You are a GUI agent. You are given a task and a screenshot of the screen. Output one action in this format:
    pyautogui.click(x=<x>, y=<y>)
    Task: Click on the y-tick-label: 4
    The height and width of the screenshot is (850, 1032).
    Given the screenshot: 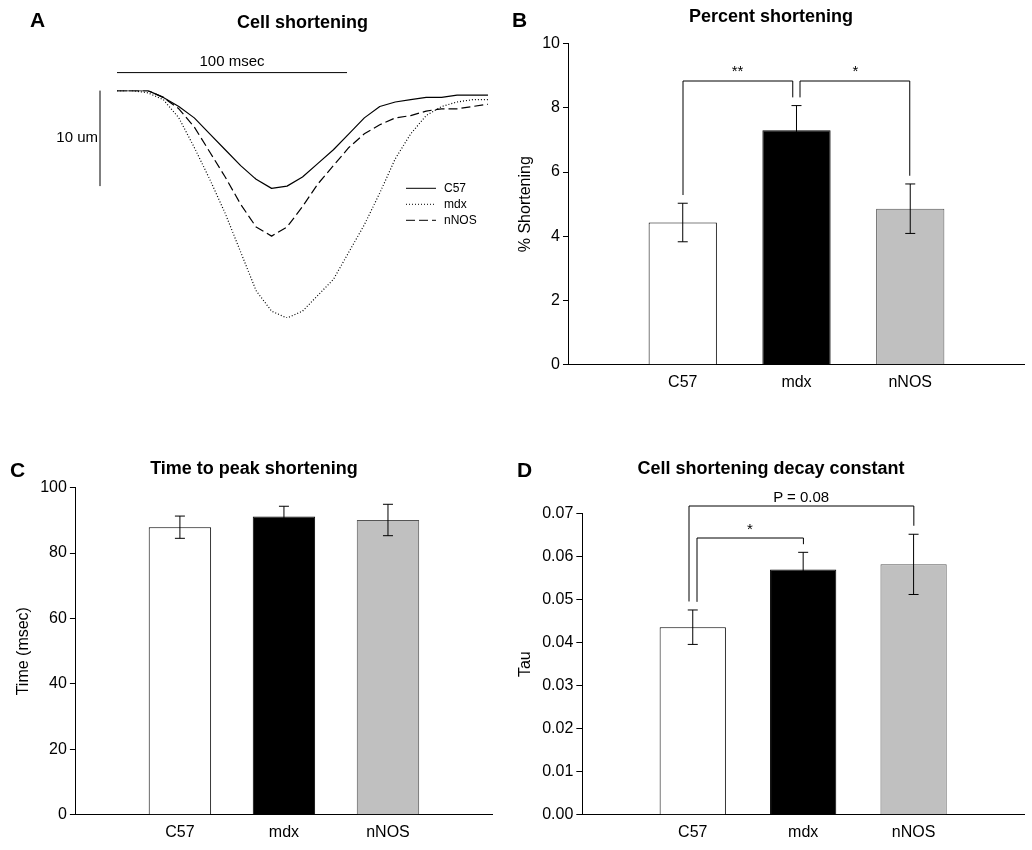 What is the action you would take?
    pyautogui.click(x=556, y=235)
    